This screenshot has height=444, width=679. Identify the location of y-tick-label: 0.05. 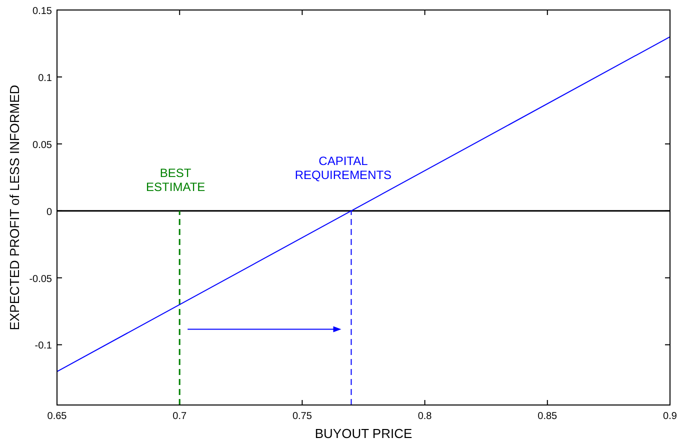
(42, 145).